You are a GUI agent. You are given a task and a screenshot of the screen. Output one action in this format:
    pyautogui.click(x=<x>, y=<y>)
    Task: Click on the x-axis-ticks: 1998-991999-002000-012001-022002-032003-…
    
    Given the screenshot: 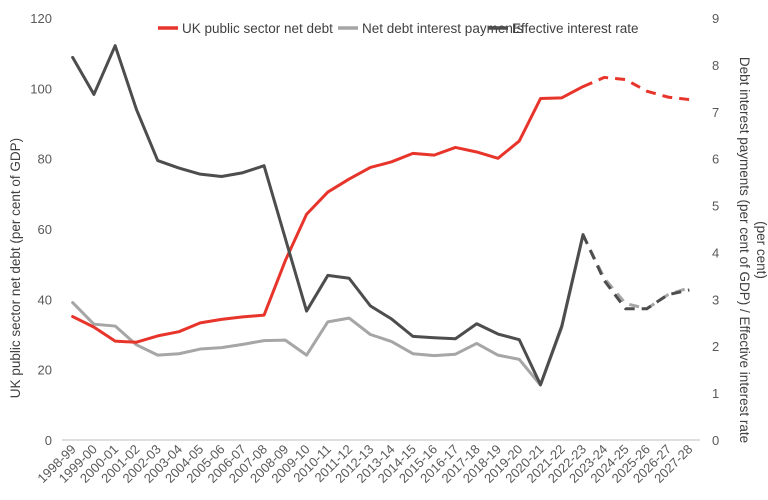 What is the action you would take?
    pyautogui.click(x=364, y=464)
    